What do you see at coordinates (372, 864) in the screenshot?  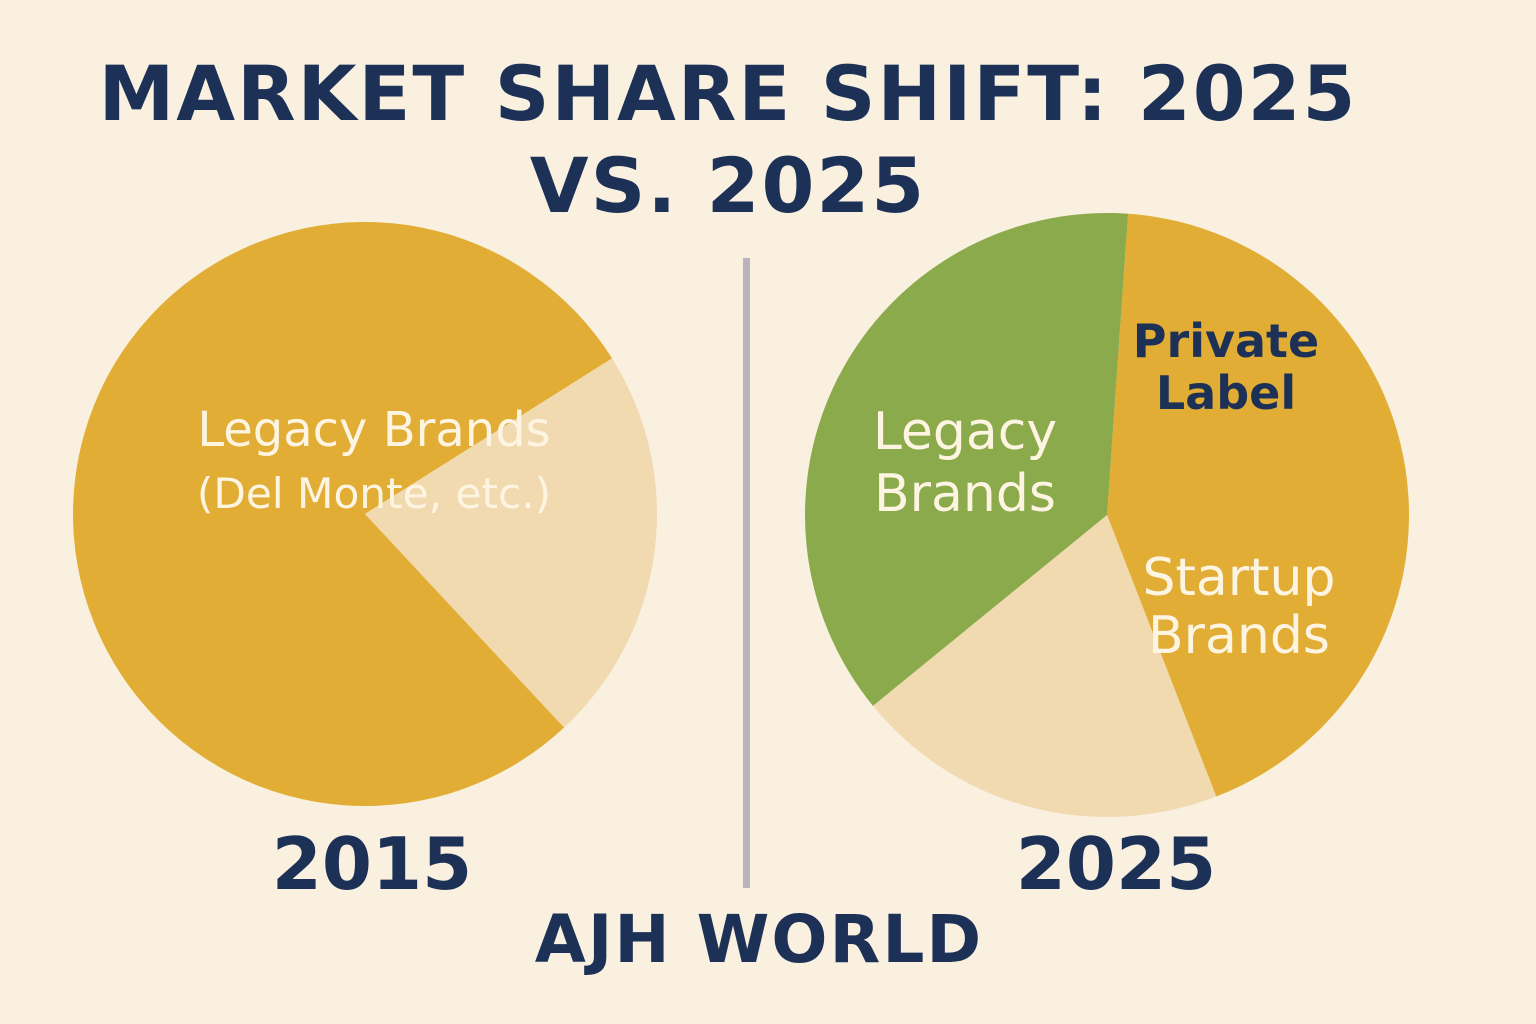 I see `pie-2015-year-label: 2015` at bounding box center [372, 864].